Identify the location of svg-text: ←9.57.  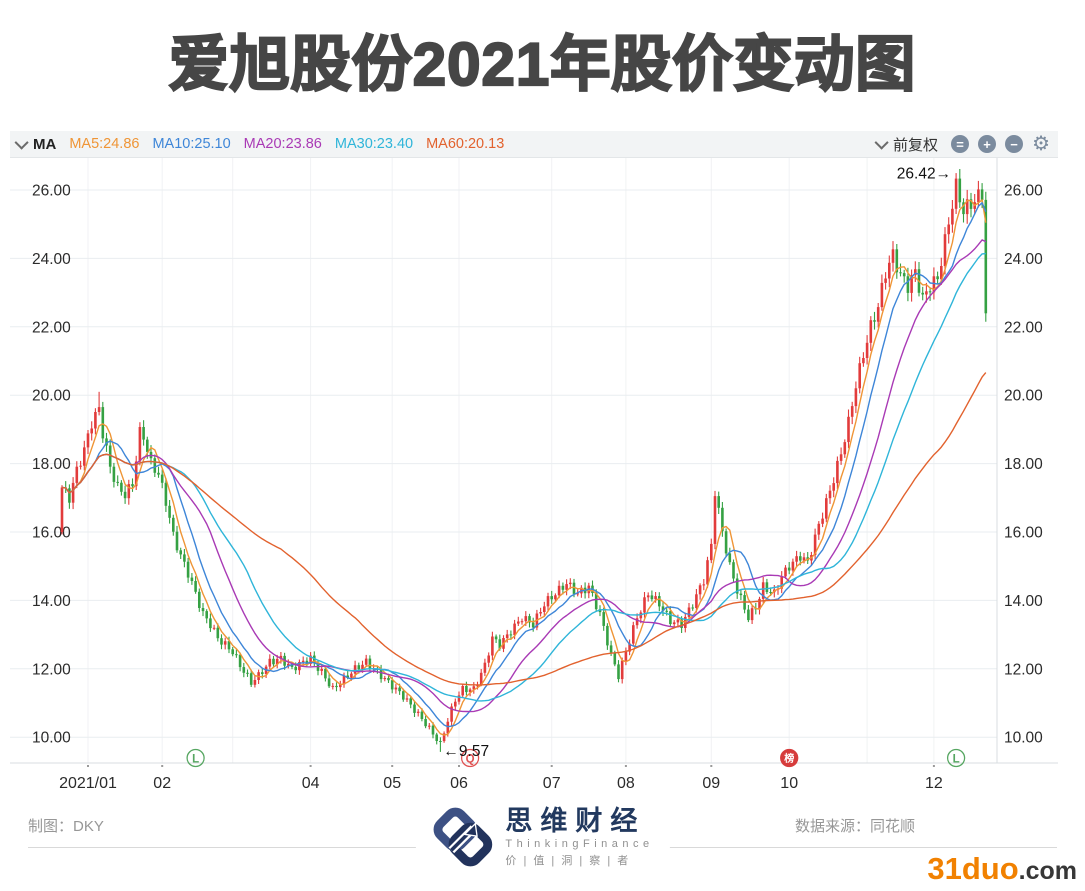
(466, 751).